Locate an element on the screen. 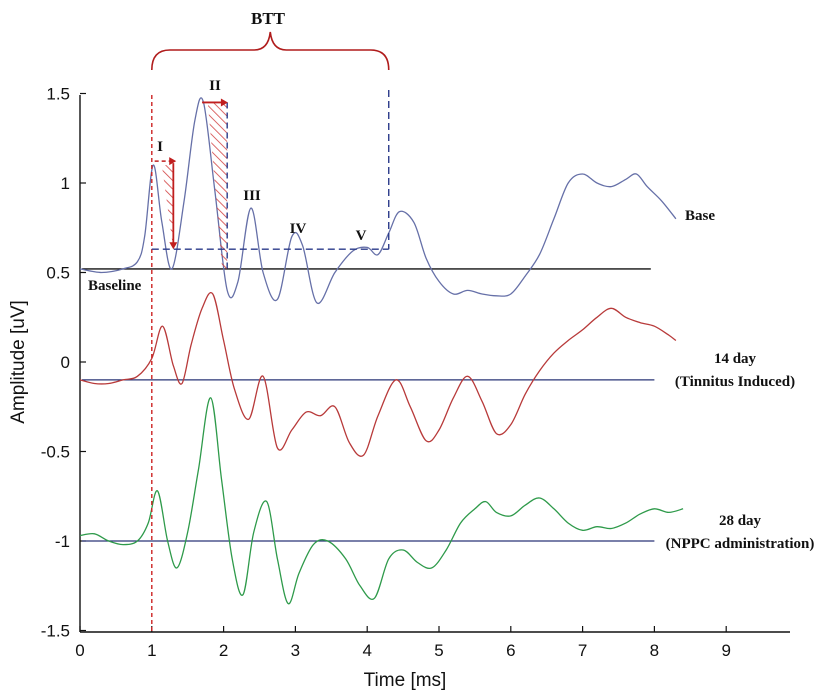  y-ticks: 1.5 1 0.5 0 -0.5 -1 -1.5 is located at coordinates (63, 363).